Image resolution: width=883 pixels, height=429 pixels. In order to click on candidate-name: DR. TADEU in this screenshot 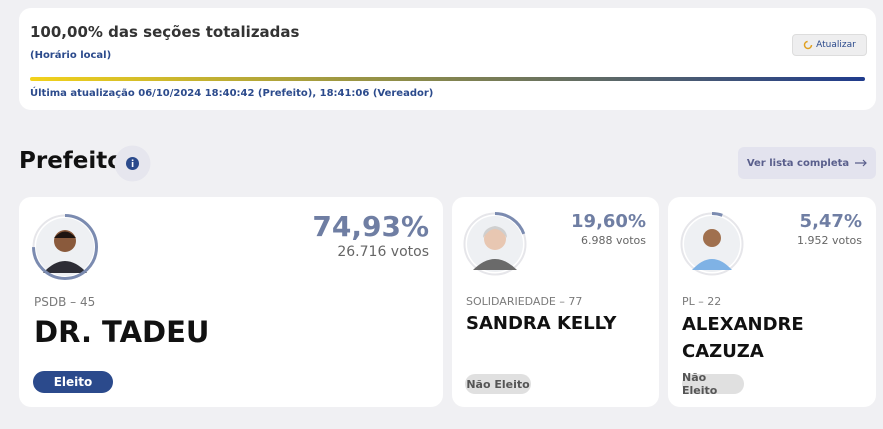, I will do `click(122, 332)`.